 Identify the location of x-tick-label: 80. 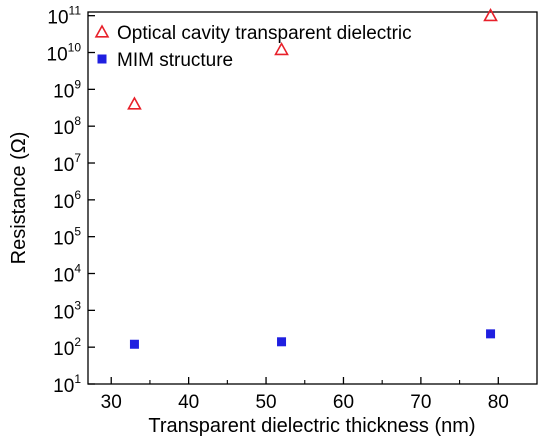
(498, 402).